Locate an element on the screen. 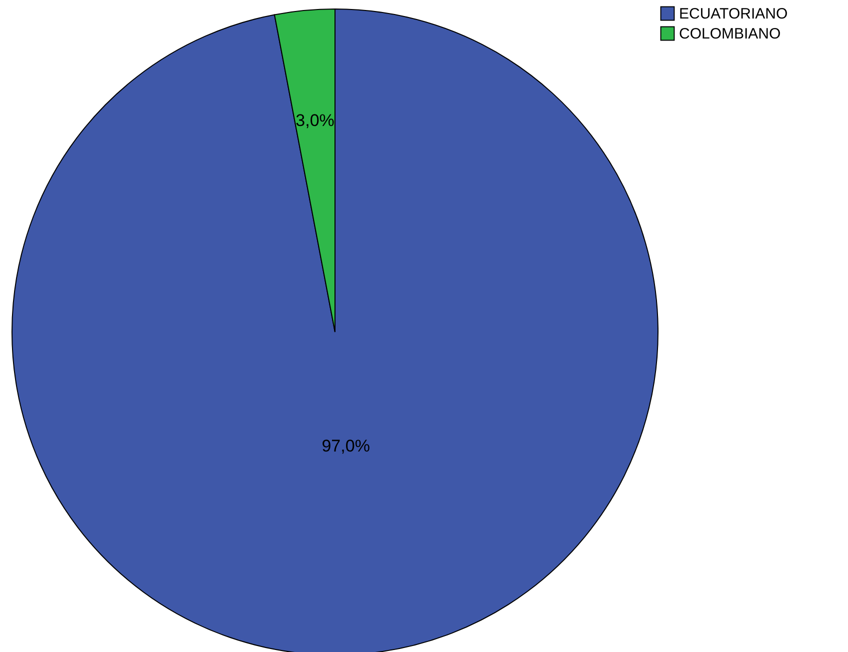 Image resolution: width=848 pixels, height=652 pixels. data-label: 97,0% is located at coordinates (346, 446).